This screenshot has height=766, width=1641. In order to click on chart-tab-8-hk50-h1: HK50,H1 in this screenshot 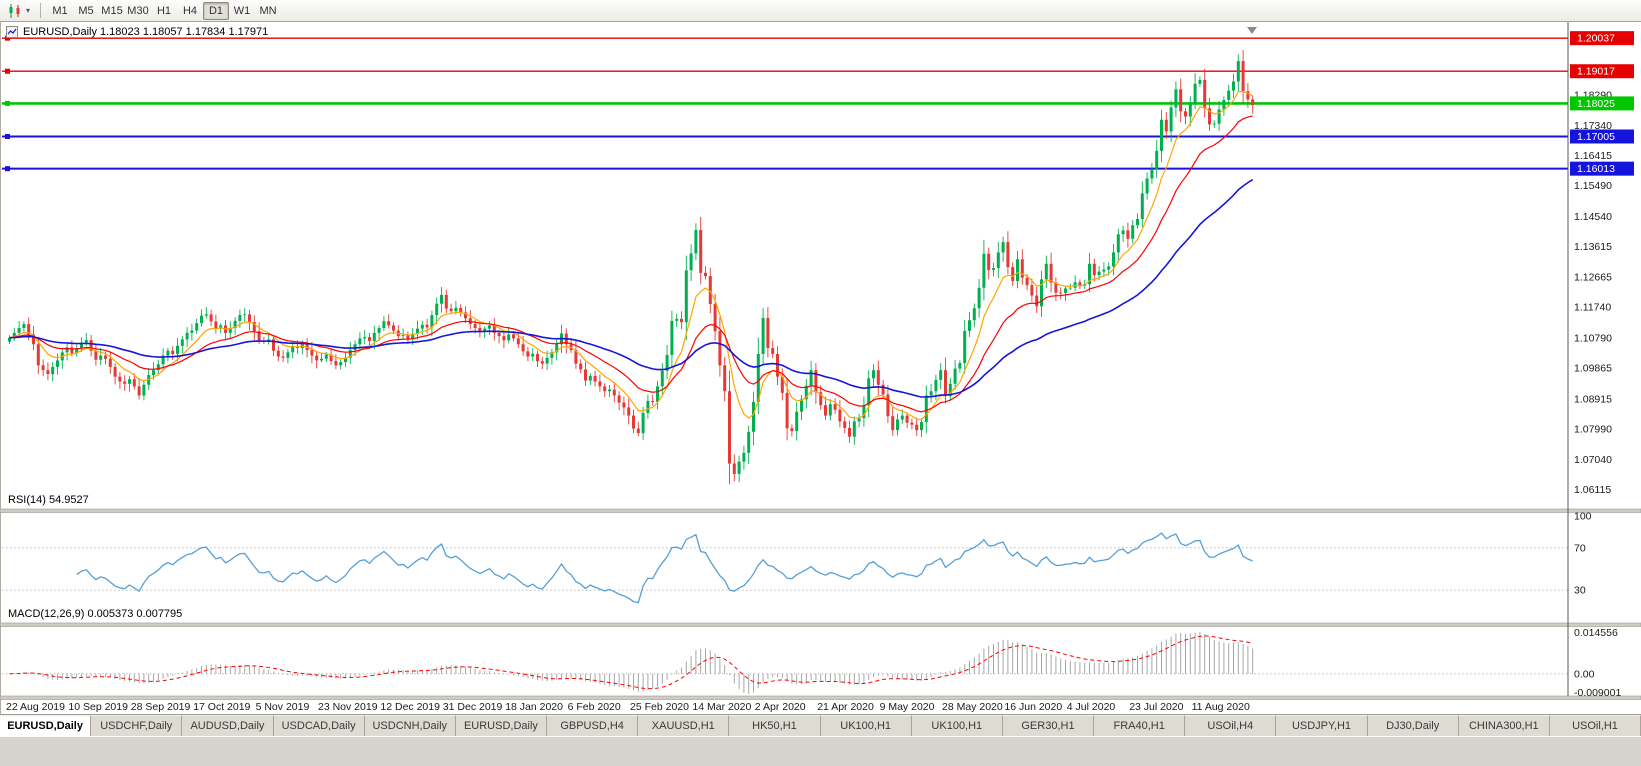, I will do `click(775, 725)`.